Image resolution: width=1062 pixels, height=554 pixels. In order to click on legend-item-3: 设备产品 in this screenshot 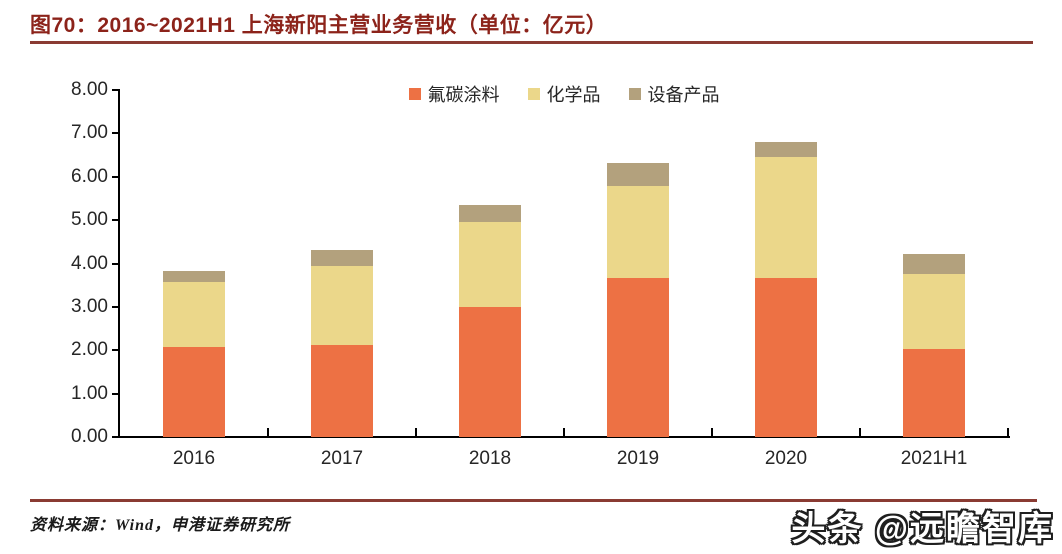, I will do `click(674, 94)`.